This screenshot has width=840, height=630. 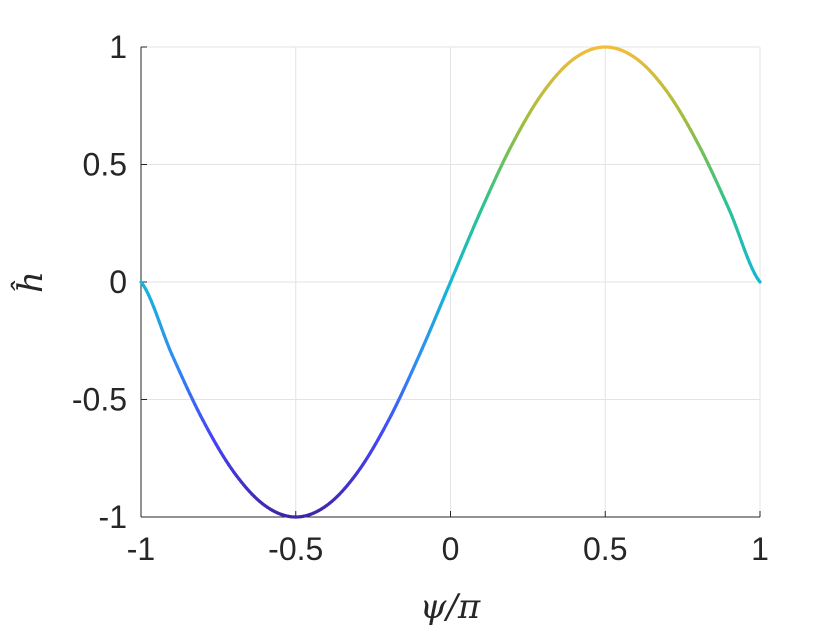 What do you see at coordinates (105, 165) in the screenshot?
I see `y-tick-label: 0.5` at bounding box center [105, 165].